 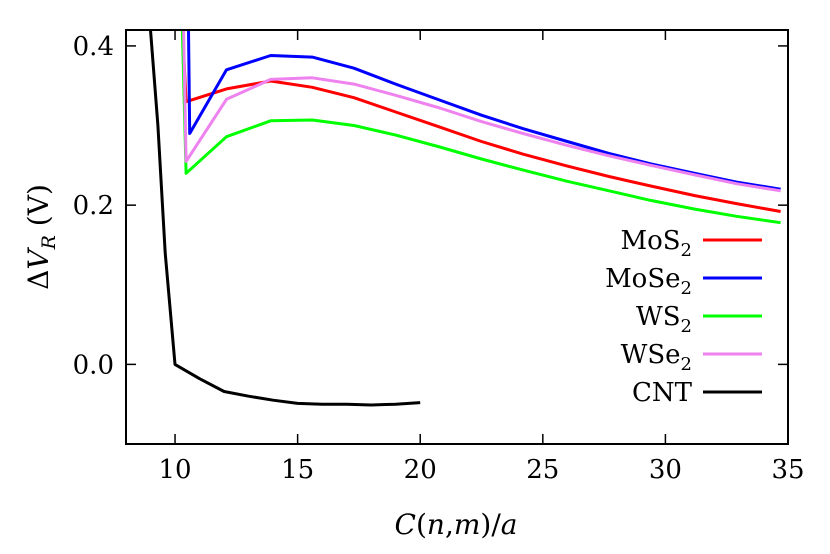 What do you see at coordinates (542, 470) in the screenshot?
I see `x-tick-label: 25` at bounding box center [542, 470].